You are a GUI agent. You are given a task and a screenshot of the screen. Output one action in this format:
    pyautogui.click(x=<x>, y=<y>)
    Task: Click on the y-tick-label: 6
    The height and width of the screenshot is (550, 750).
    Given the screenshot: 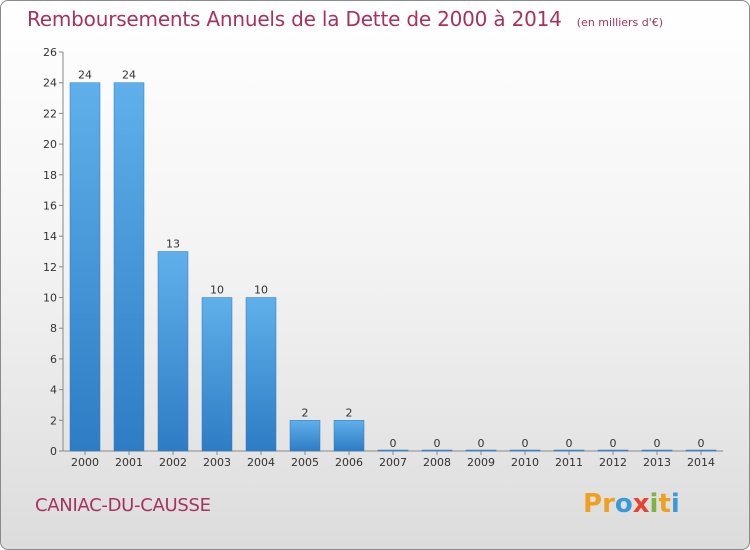 What is the action you would take?
    pyautogui.click(x=53, y=359)
    